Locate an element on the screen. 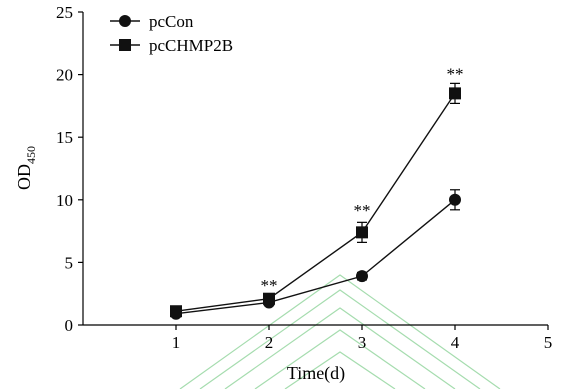 Image resolution: width=569 pixels, height=389 pixels. x-axis-label: Time(d) is located at coordinates (316, 373).